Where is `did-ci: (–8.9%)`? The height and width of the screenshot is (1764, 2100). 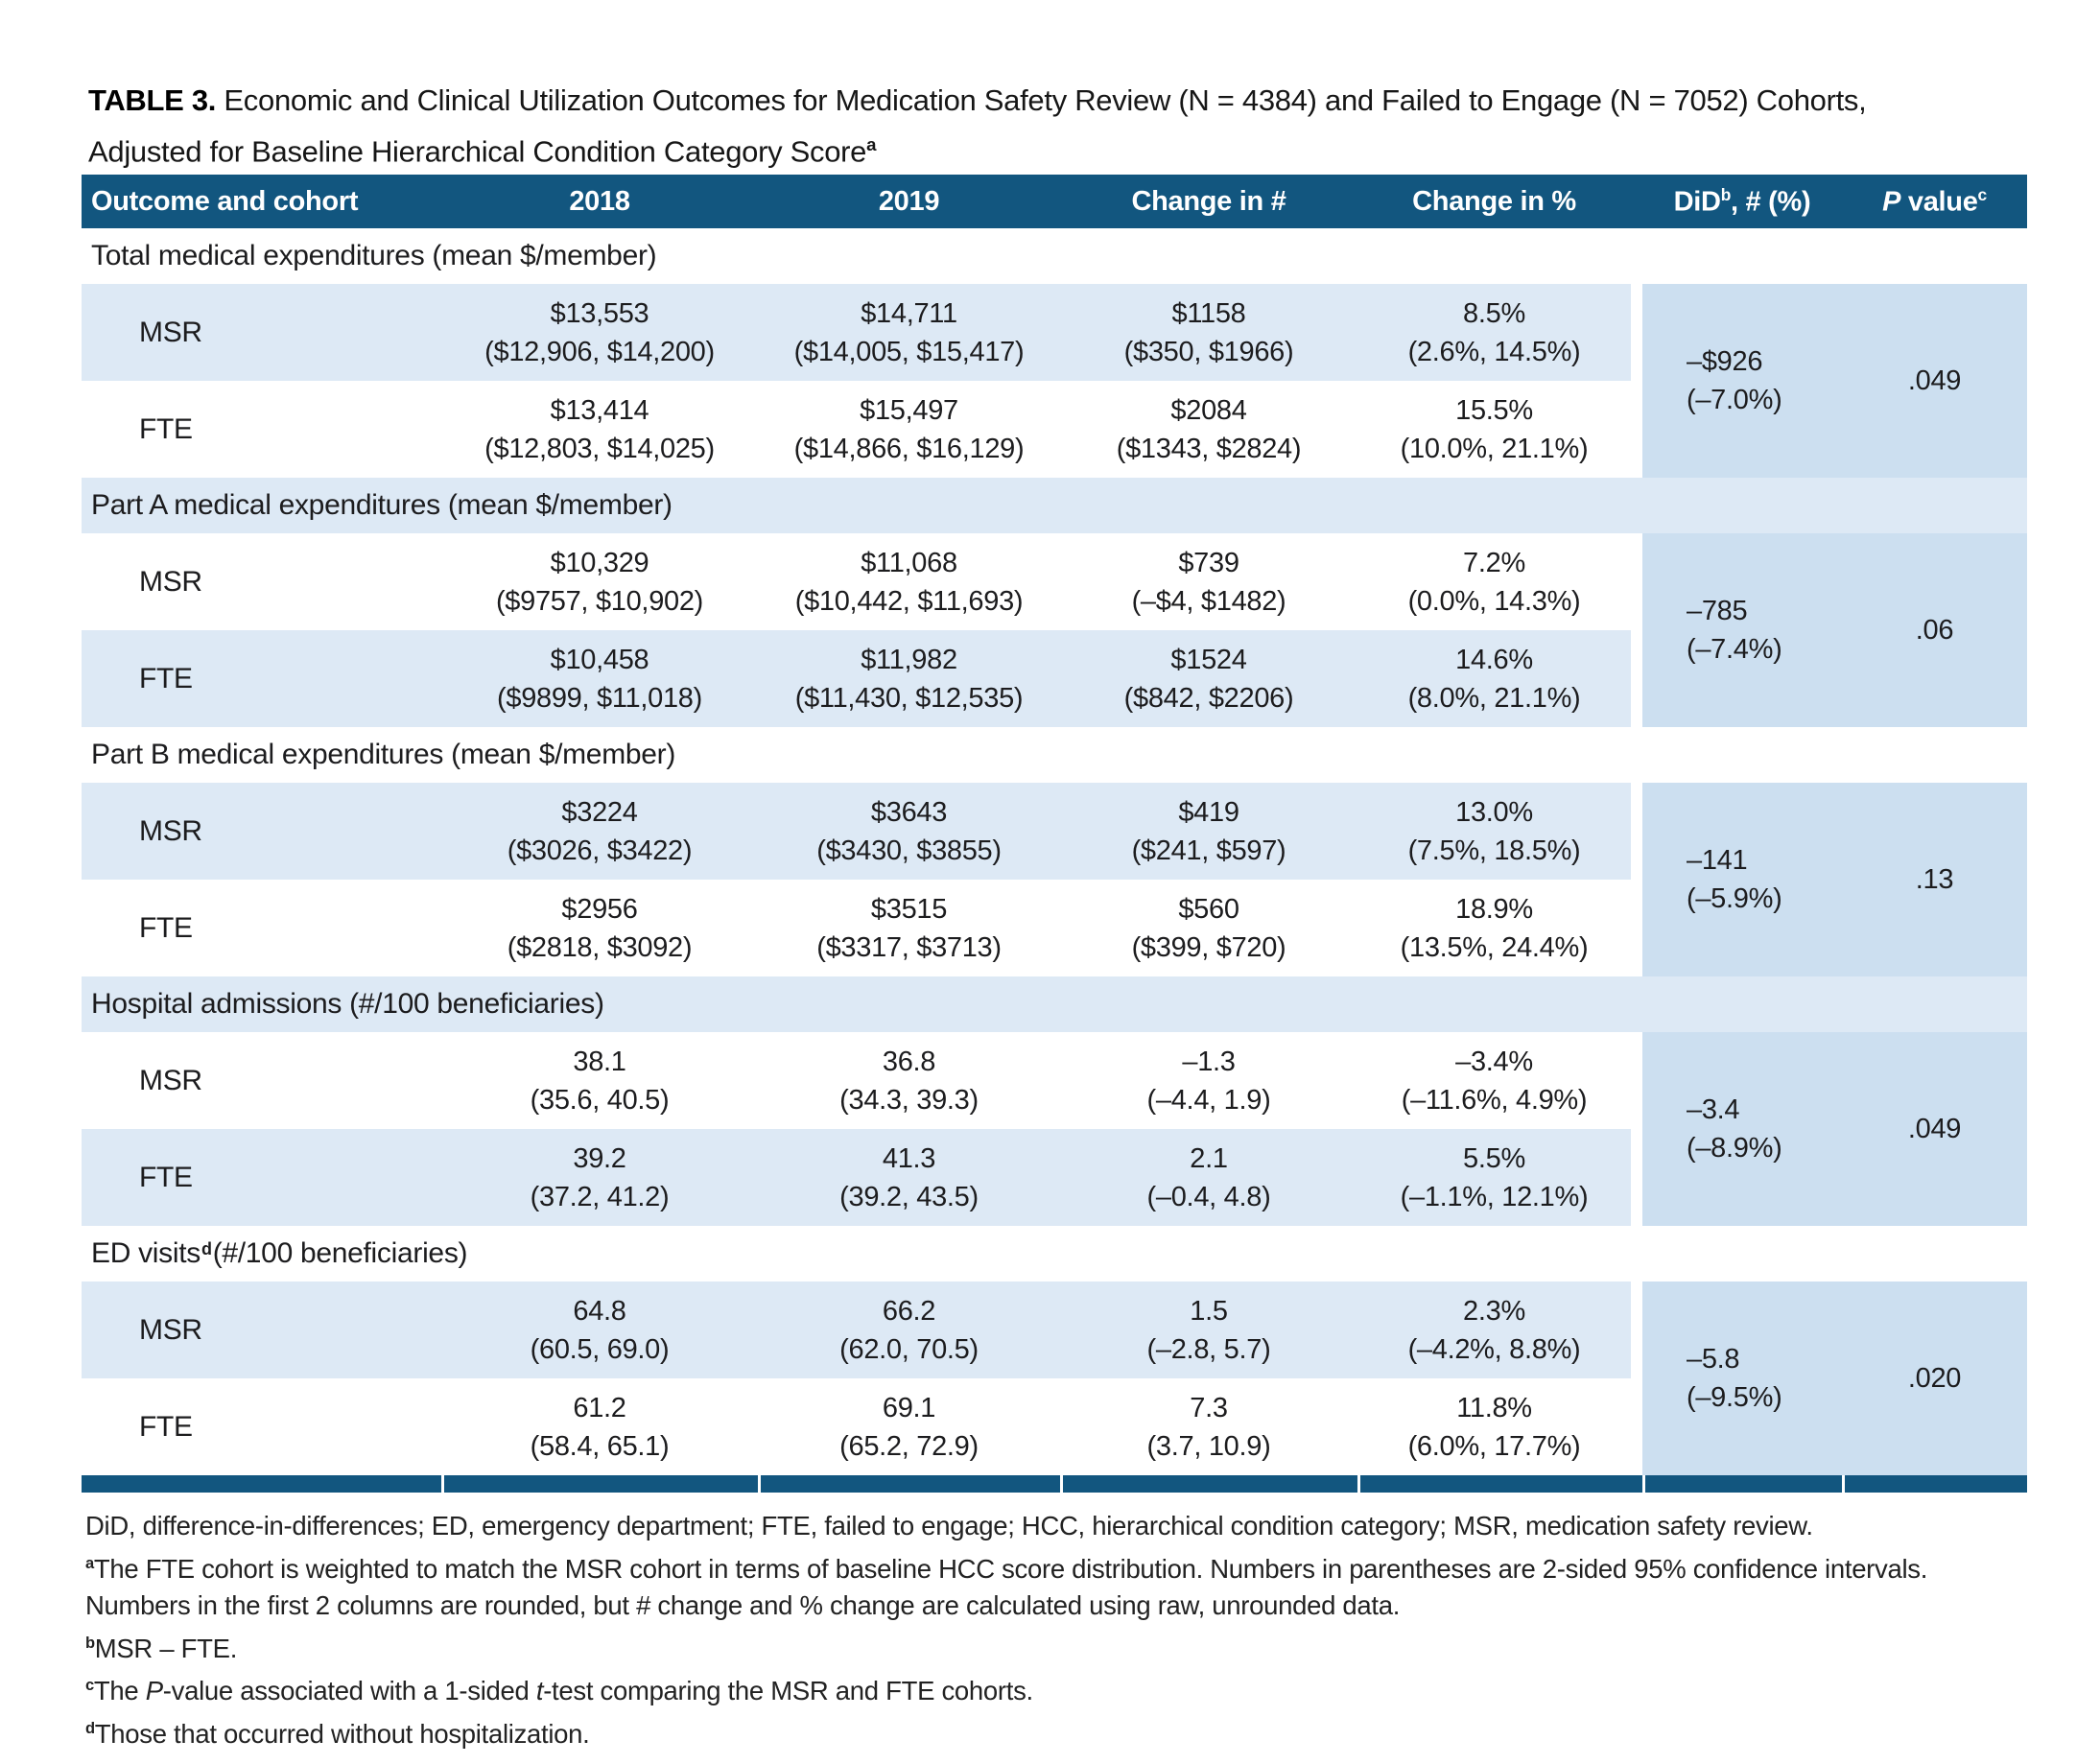
did-ci: (–8.9%) is located at coordinates (1734, 1149).